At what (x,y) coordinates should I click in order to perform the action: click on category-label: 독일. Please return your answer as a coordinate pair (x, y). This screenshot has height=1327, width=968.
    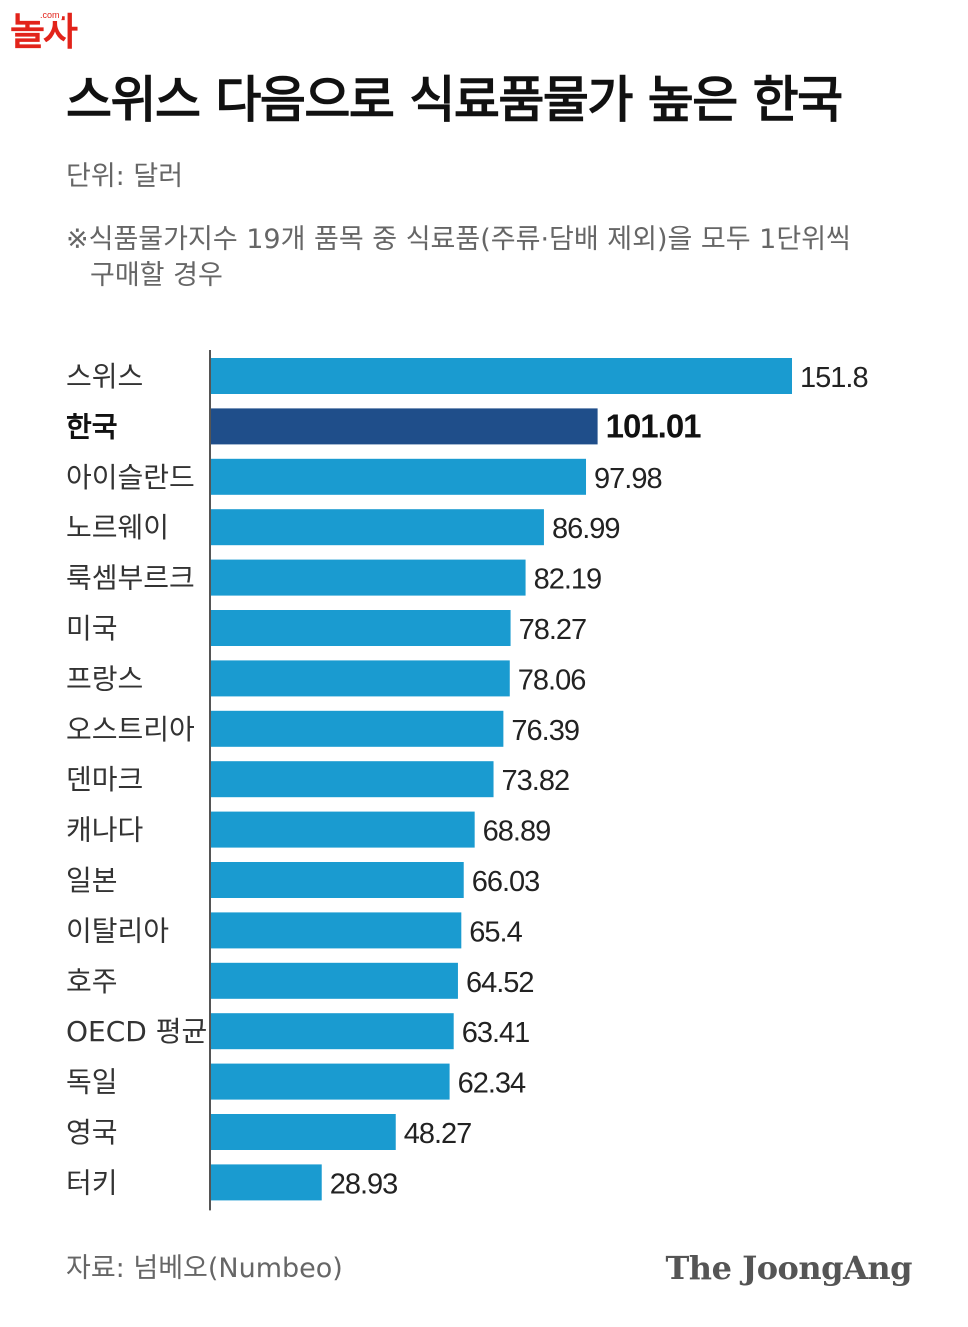
    Looking at the image, I should click on (92, 1082).